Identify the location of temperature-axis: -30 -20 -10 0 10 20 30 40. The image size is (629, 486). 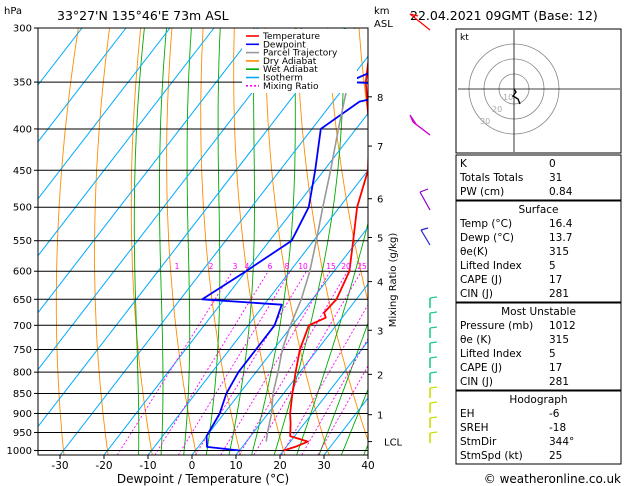
(213, 463).